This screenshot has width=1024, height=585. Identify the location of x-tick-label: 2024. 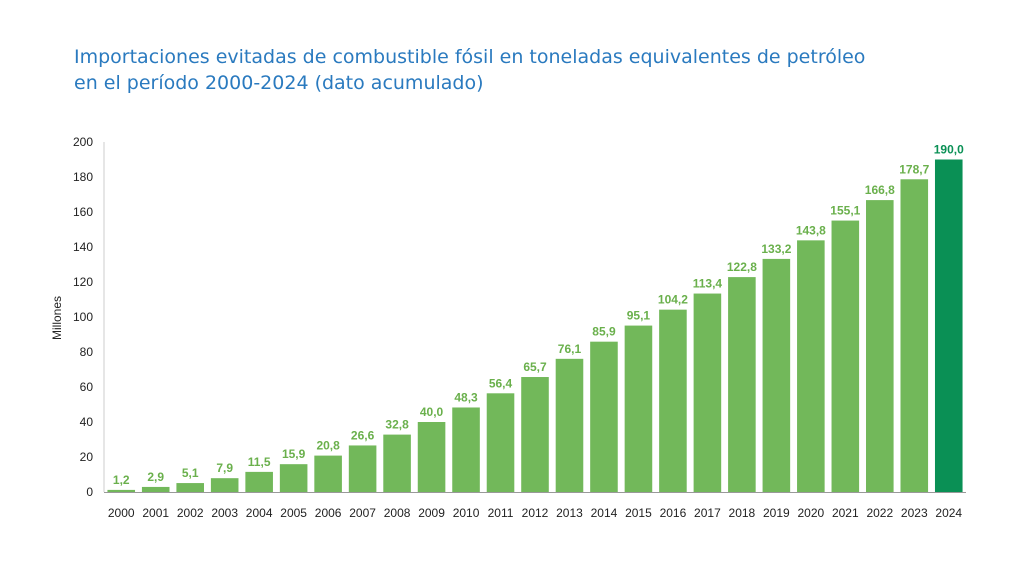
(948, 513).